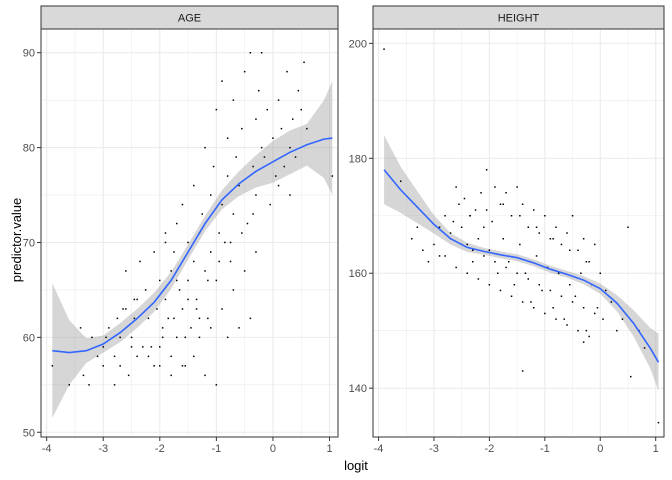 The height and width of the screenshot is (480, 672). What do you see at coordinates (29, 149) in the screenshot?
I see `y-tick-label: 80` at bounding box center [29, 149].